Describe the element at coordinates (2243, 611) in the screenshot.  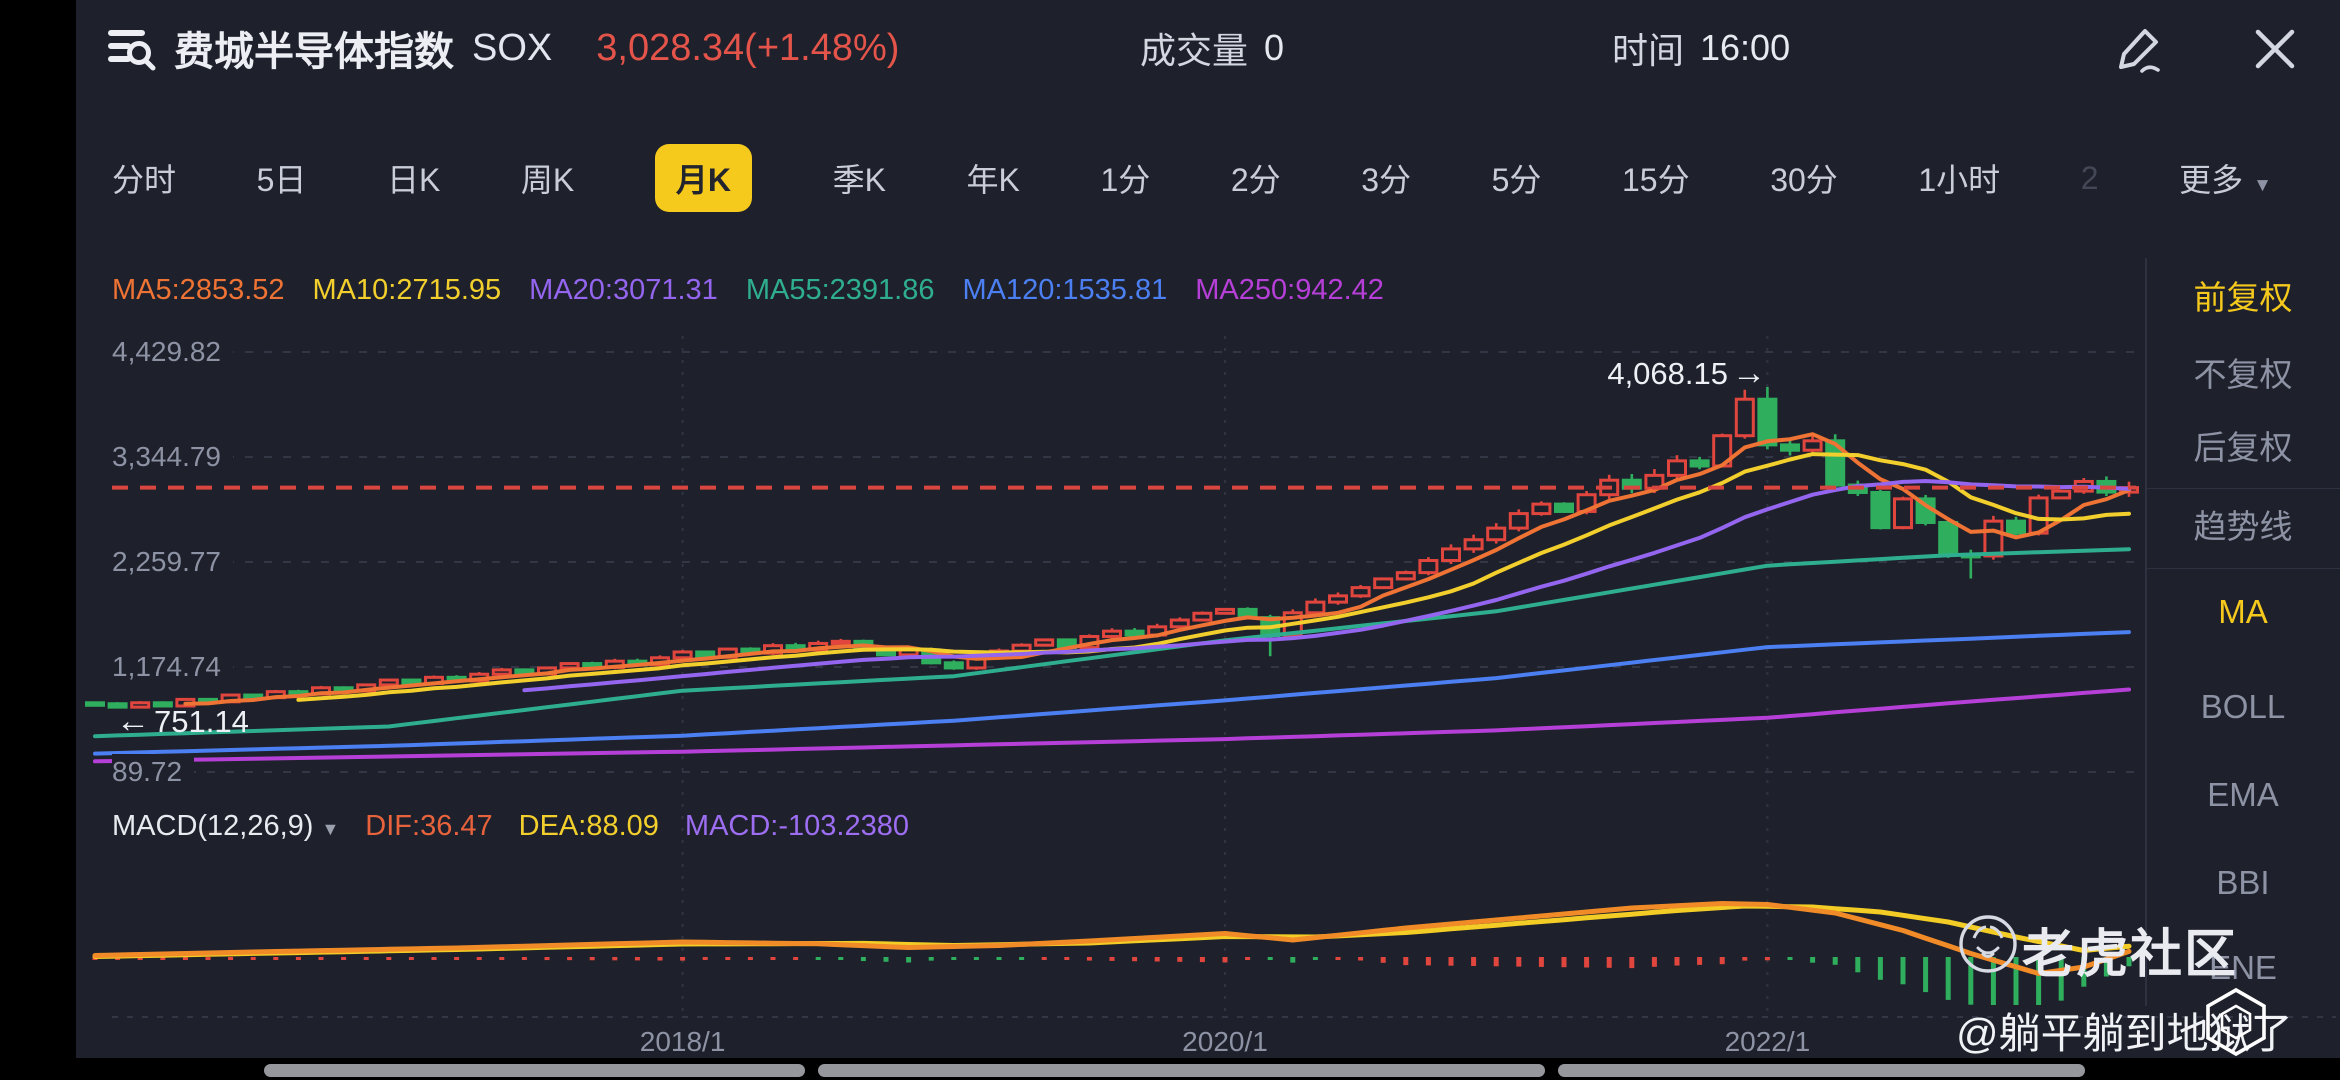
I see `sidebar-item-MA: MA` at that location.